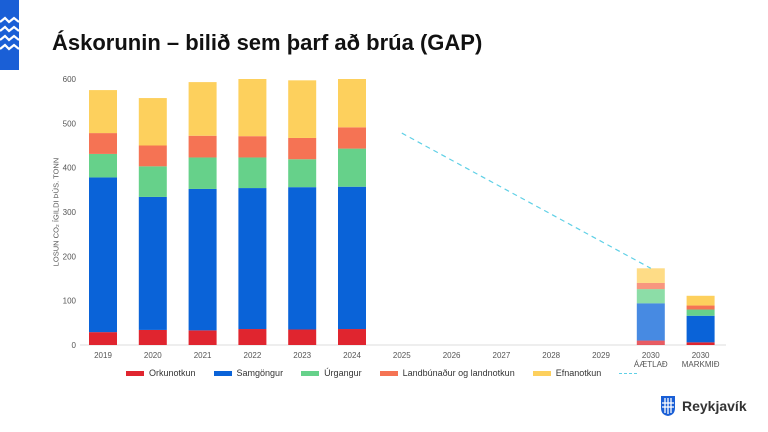 The image size is (768, 432). Describe the element at coordinates (458, 373) in the screenshot. I see `legend-label: Landbúnaður og landnotkun` at that location.